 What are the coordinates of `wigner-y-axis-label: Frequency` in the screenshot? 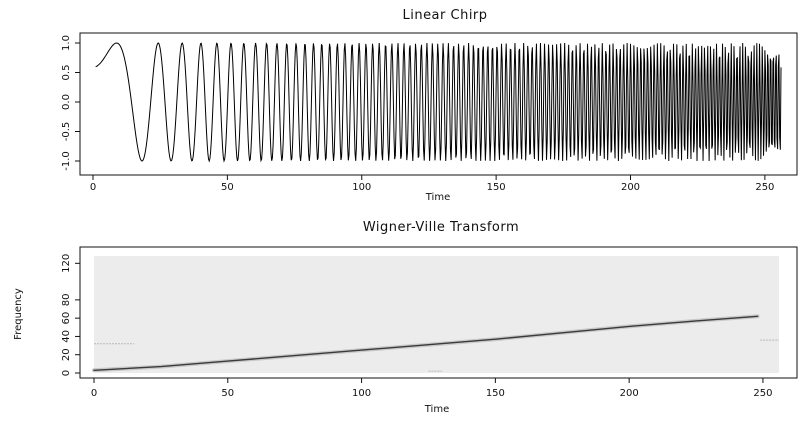 It's located at (18, 314).